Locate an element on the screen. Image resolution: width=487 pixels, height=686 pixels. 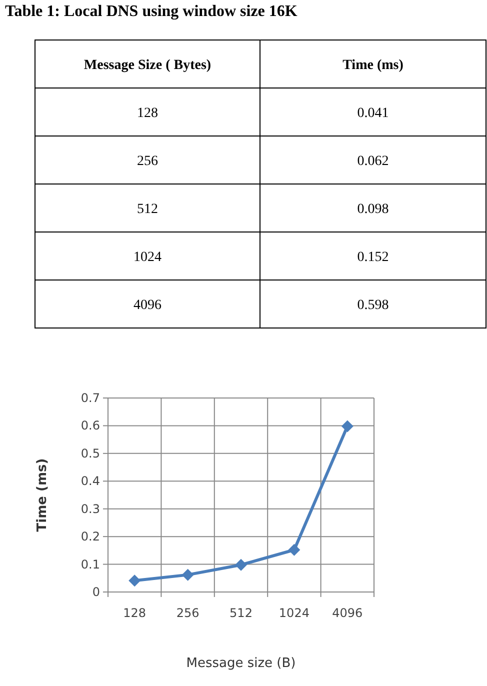
text: 0.152 is located at coordinates (373, 257).